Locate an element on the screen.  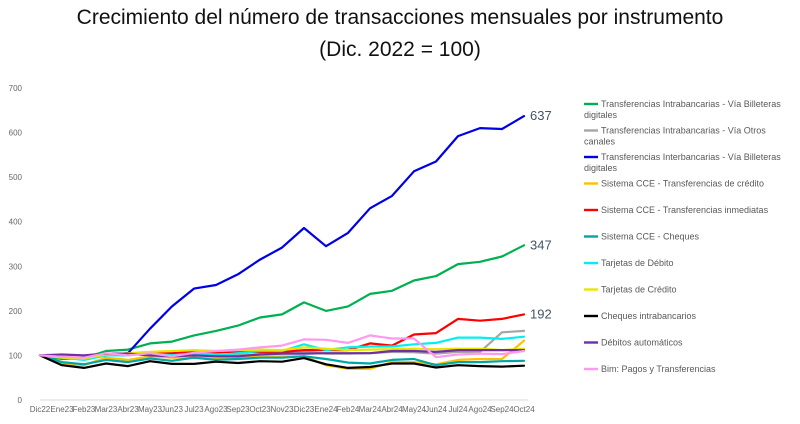
y-tick-label: 400 is located at coordinates (16, 222).